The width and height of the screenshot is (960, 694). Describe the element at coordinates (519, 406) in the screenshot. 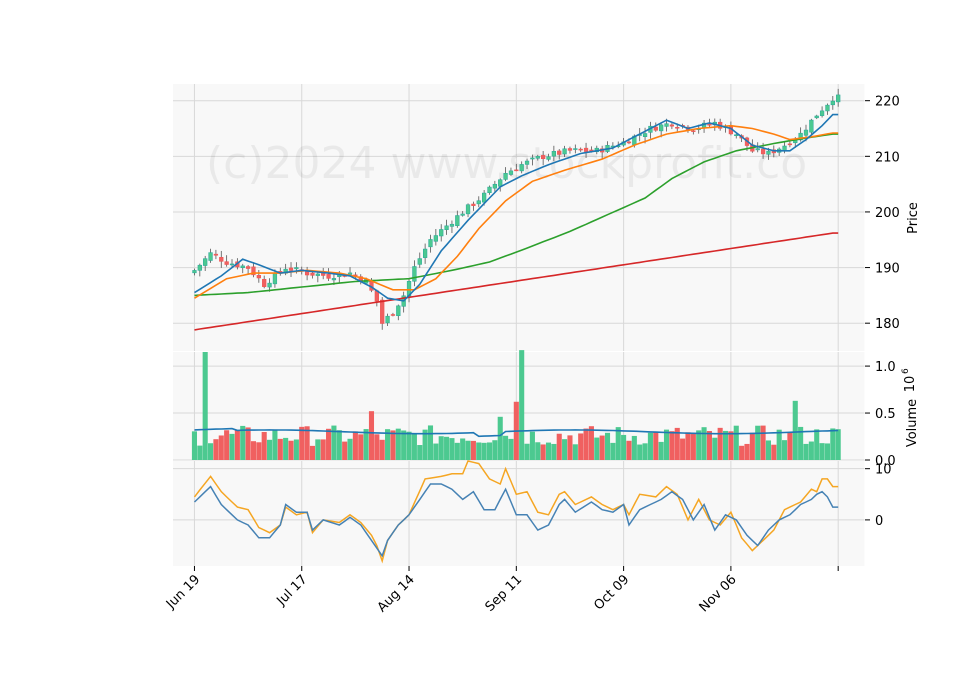

I see `panel-vol` at that location.